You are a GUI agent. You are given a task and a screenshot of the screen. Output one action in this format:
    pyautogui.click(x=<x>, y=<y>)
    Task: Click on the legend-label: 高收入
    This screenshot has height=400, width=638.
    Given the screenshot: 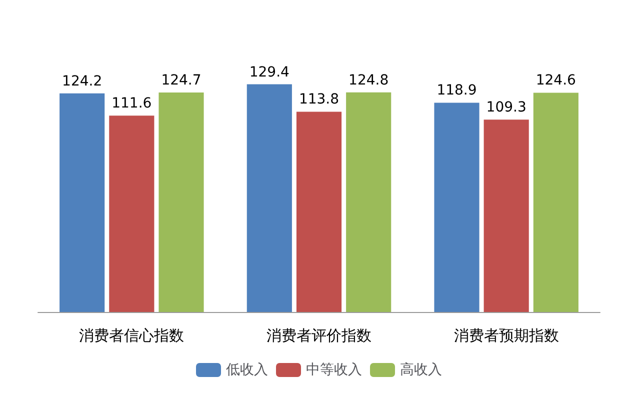 What is the action you would take?
    pyautogui.click(x=421, y=370)
    